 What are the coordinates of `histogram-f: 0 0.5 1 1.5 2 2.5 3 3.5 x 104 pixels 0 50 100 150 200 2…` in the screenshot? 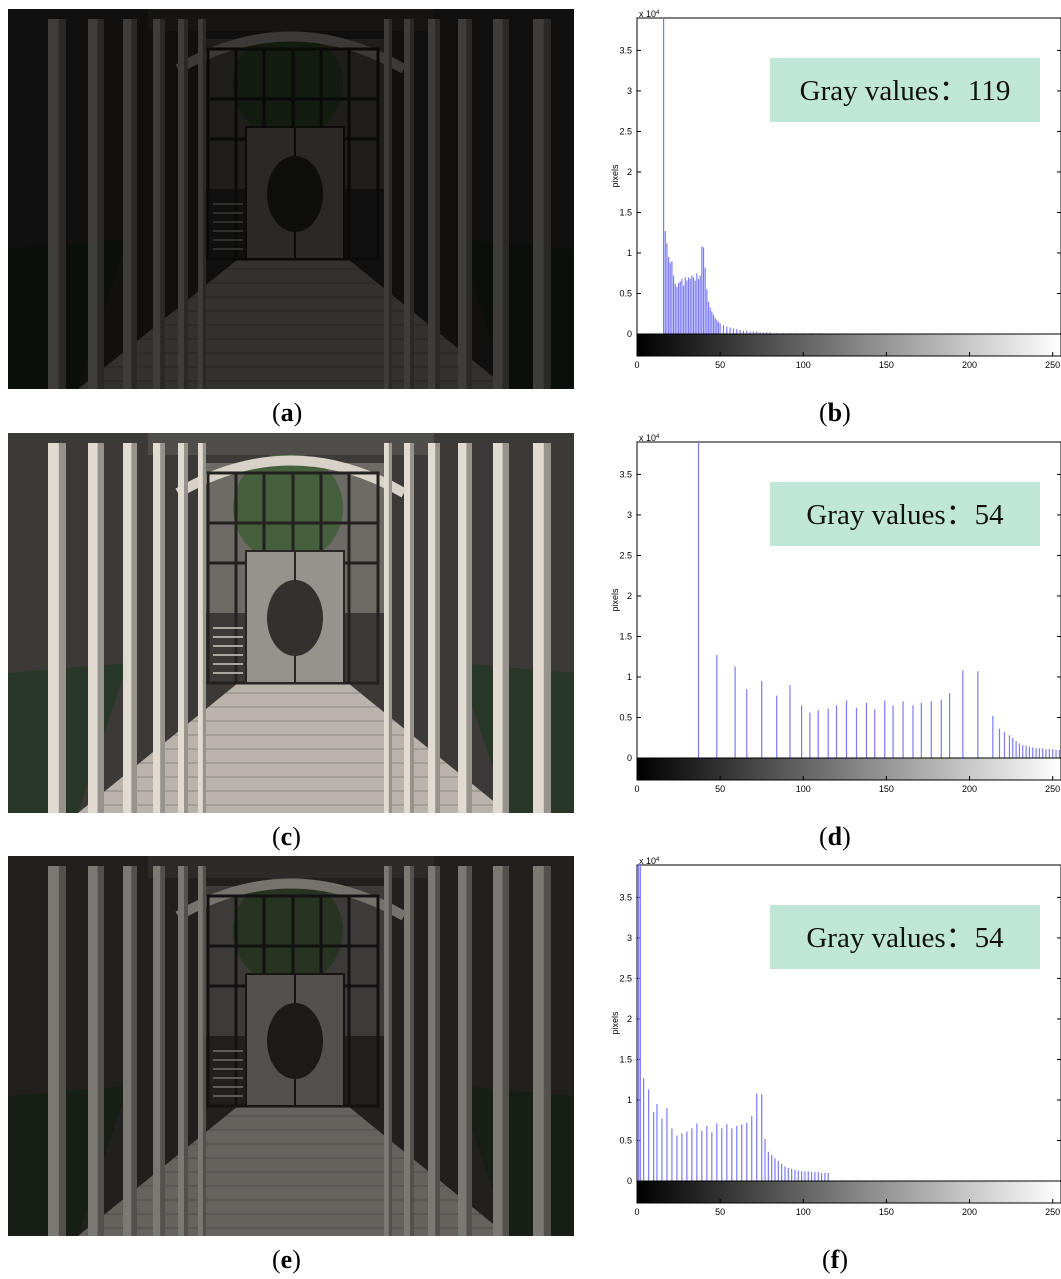 It's located at (829, 1046).